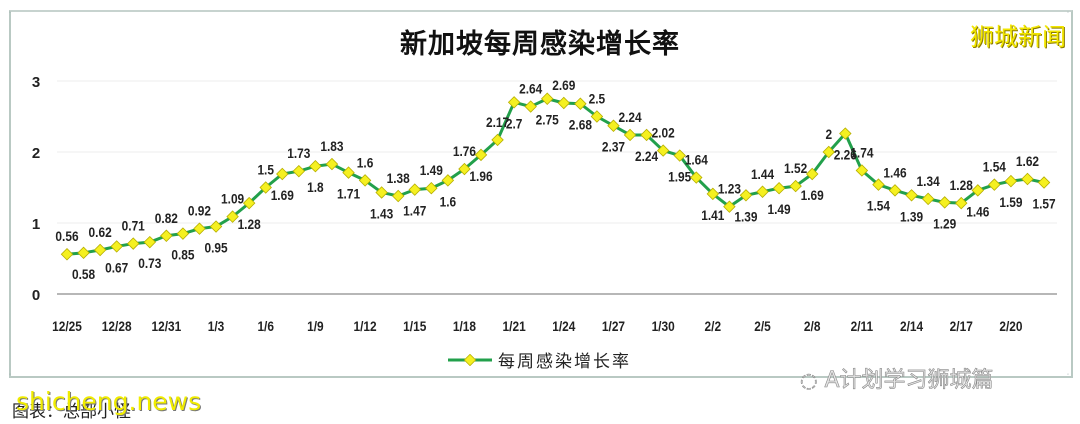 The width and height of the screenshot is (1080, 424). Describe the element at coordinates (215, 248) in the screenshot. I see `data-label: 0.95` at that location.